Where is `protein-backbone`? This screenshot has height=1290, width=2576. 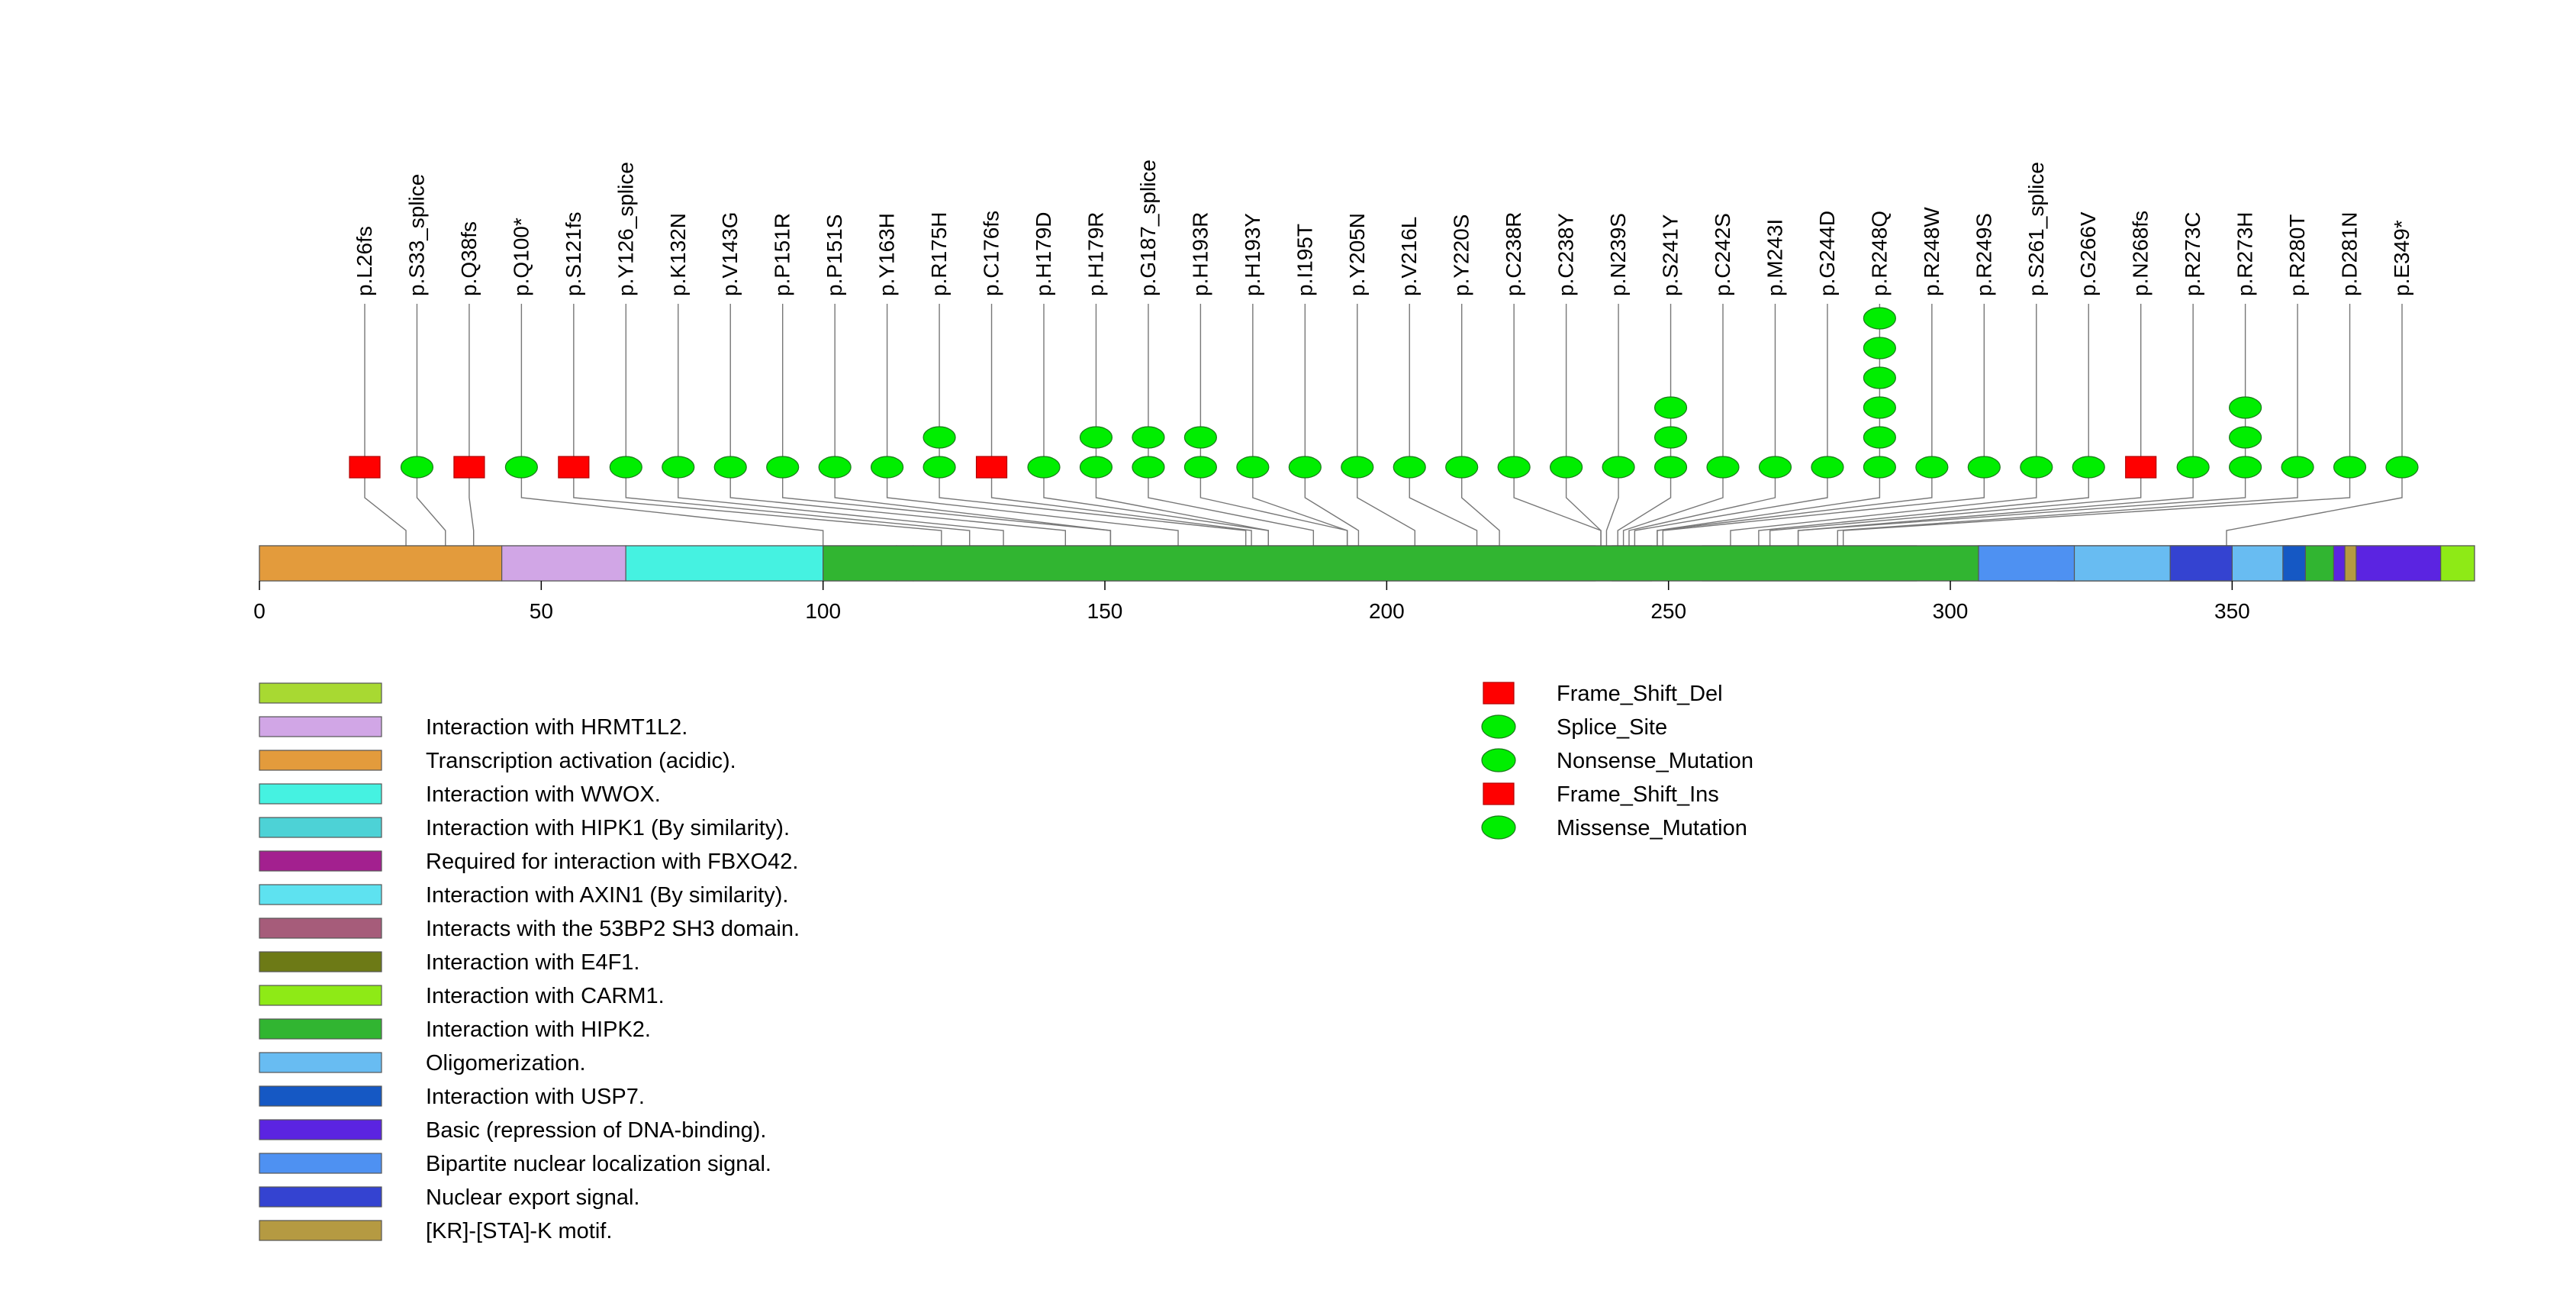 protein-backbone is located at coordinates (1367, 563).